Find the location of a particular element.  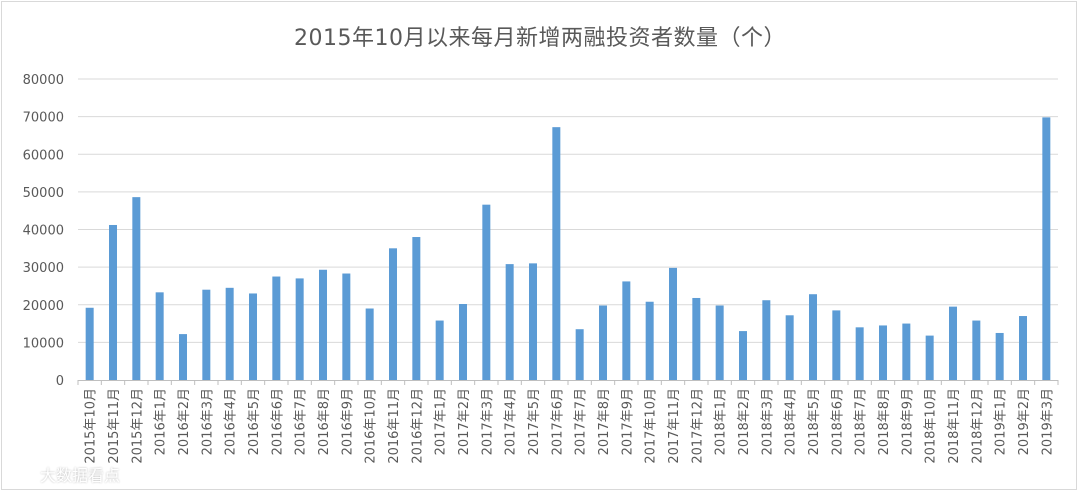

x-tick-label: 2015年12月 is located at coordinates (137, 426).